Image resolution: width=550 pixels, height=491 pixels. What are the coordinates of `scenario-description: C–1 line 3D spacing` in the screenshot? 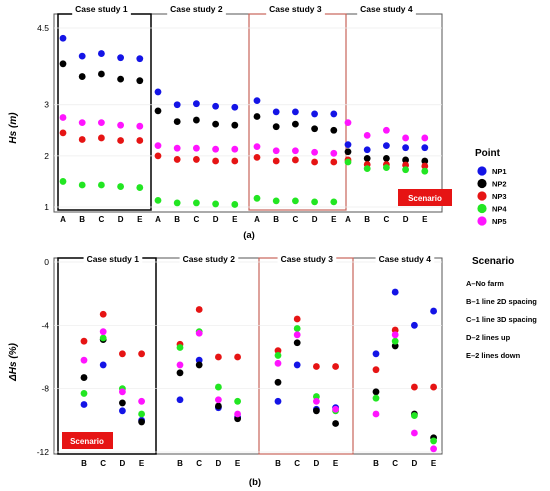 It's located at (501, 319).